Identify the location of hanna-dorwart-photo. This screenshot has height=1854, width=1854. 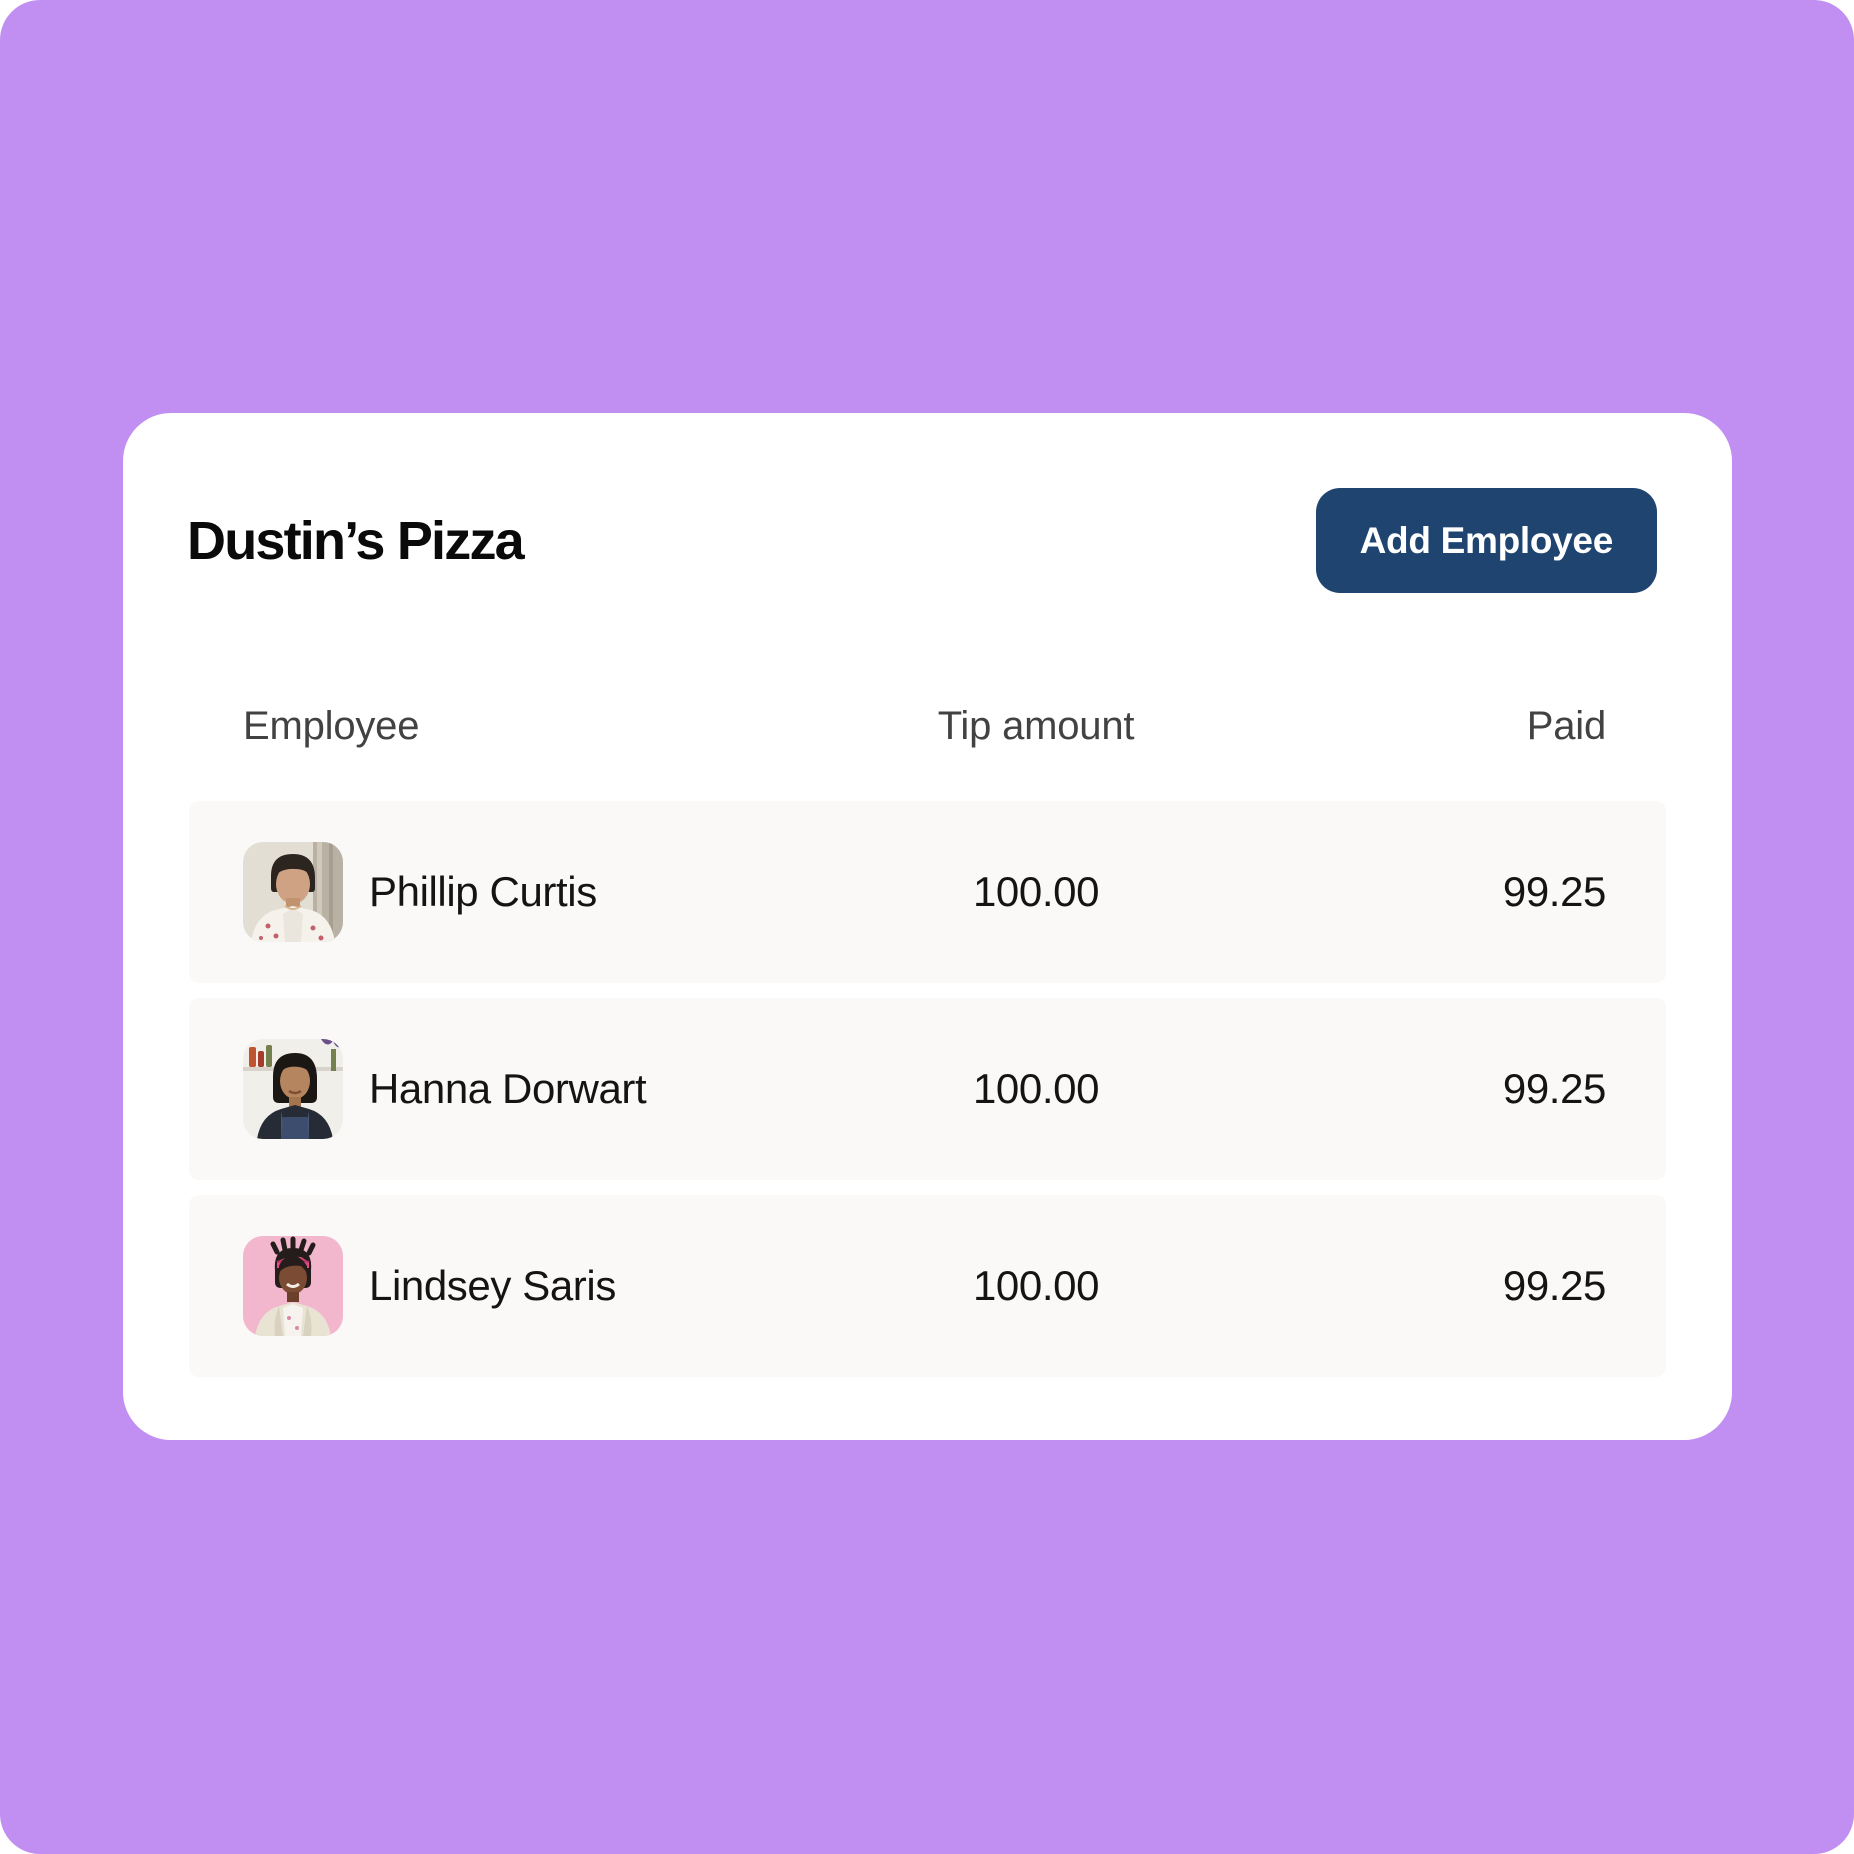
(293, 1089).